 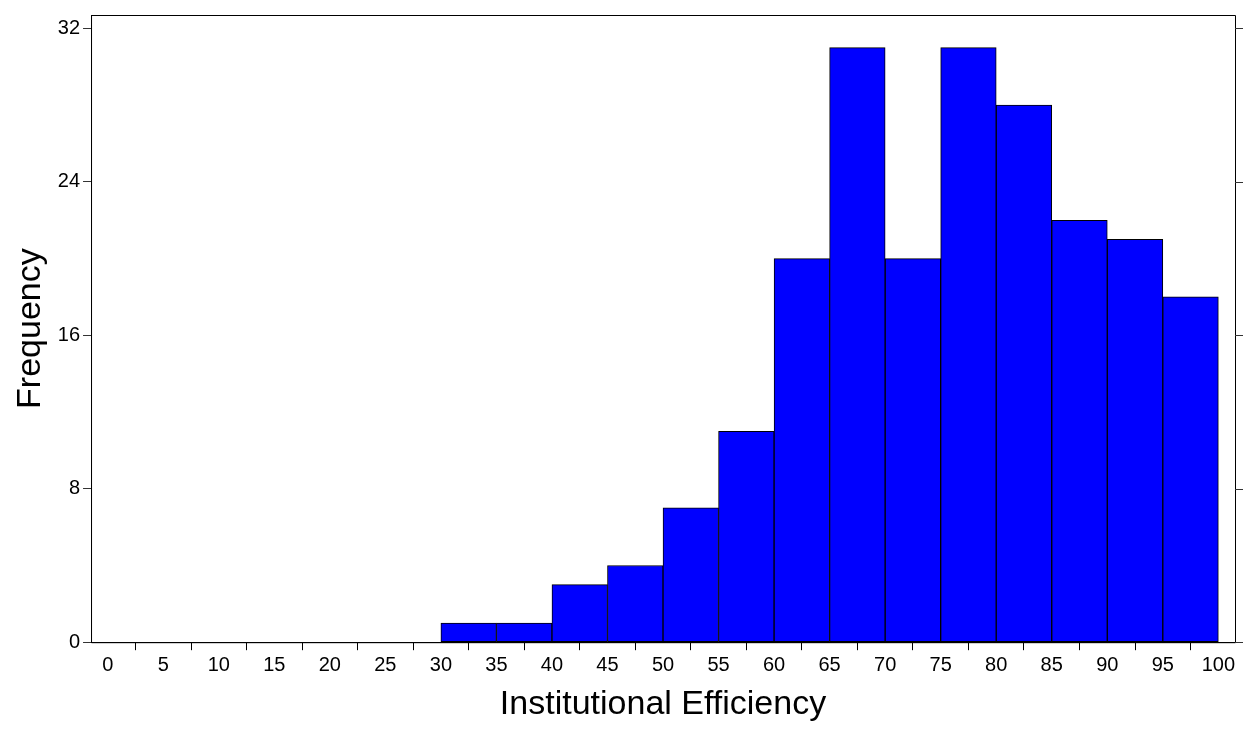 I want to click on x-tick-label: 70, so click(x=885, y=663).